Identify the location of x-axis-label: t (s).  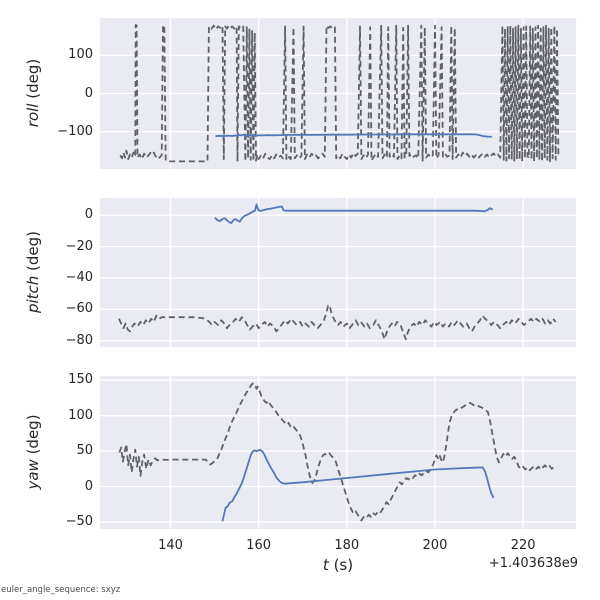
(338, 565).